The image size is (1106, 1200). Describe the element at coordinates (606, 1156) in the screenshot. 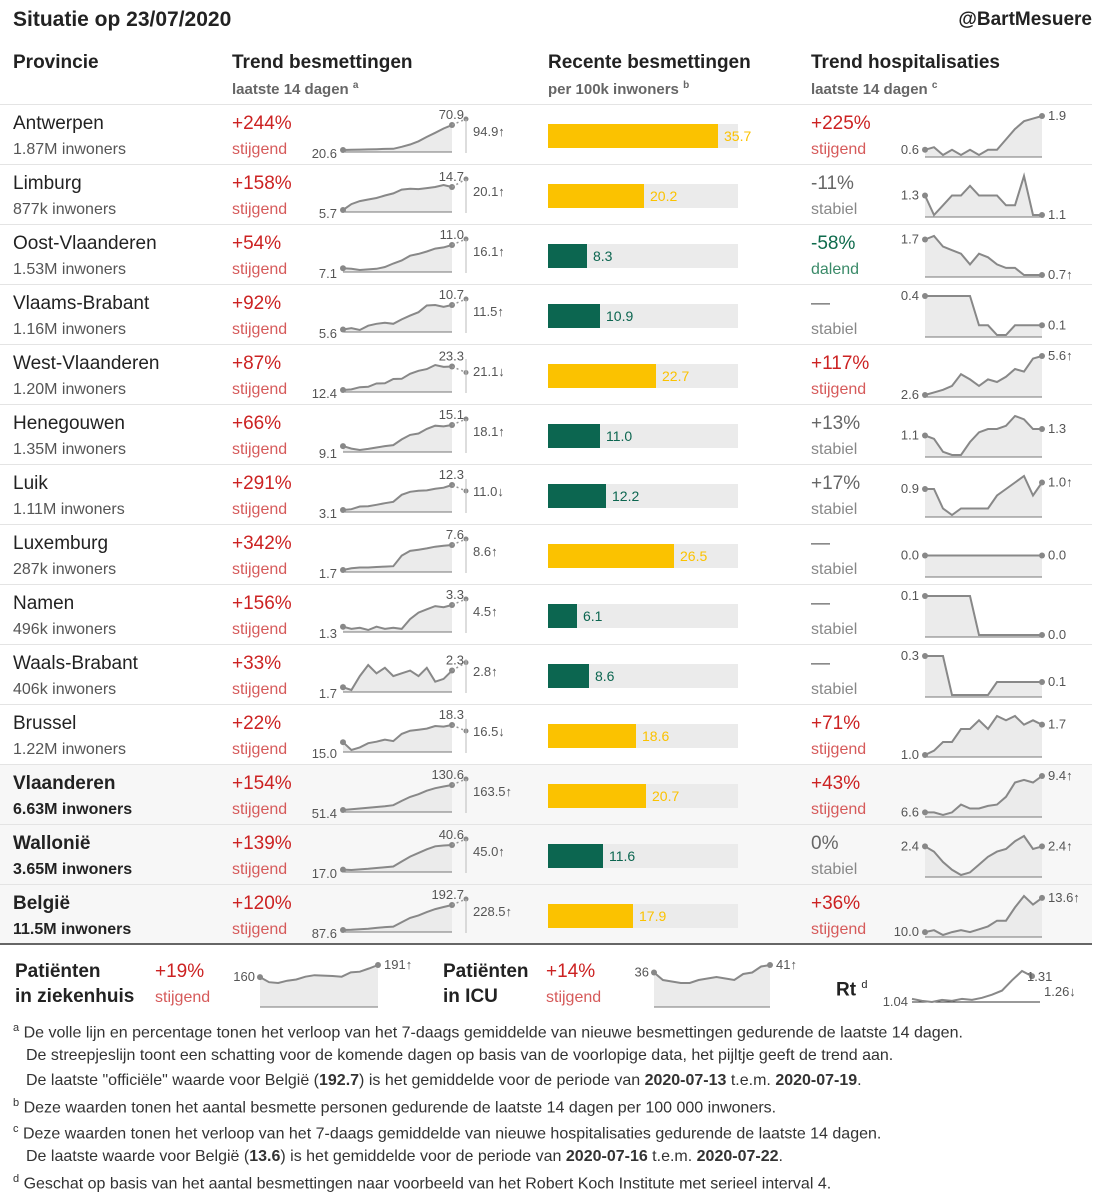

I see `footnote-date-from: 2020-07-16` at that location.